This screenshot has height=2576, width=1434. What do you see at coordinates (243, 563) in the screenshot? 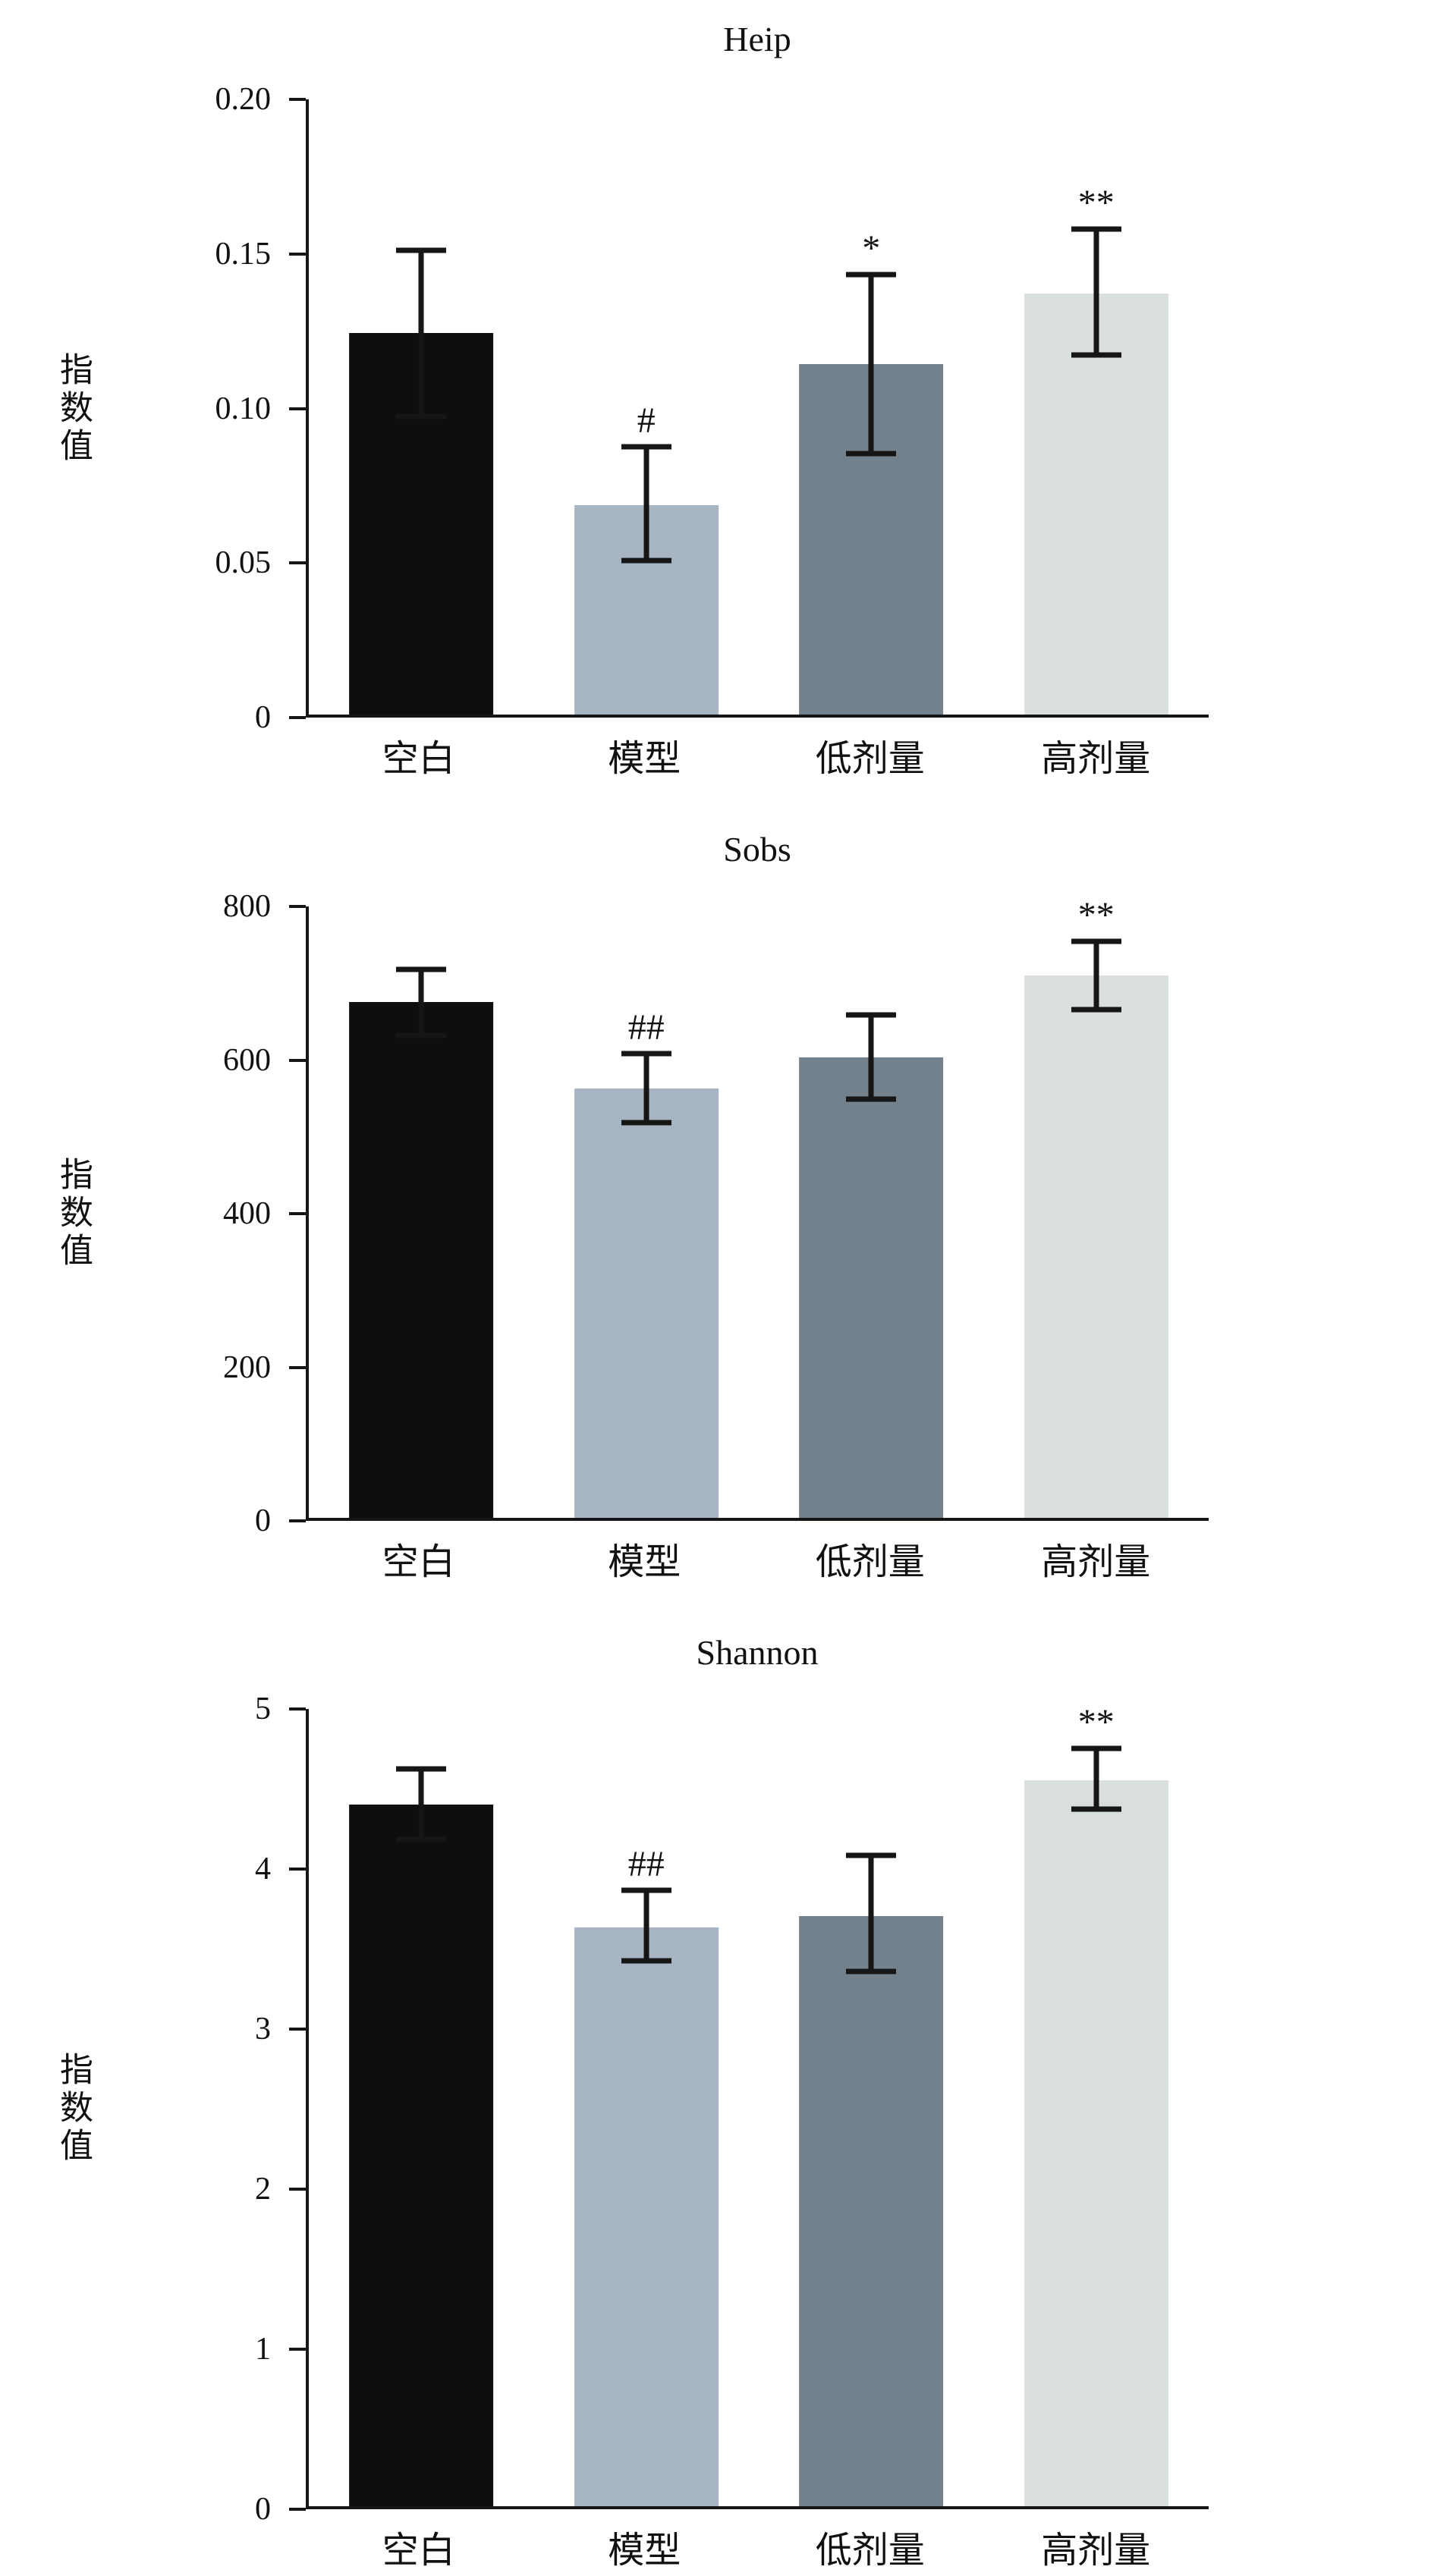
I see `y-tick-label: 0.05` at bounding box center [243, 563].